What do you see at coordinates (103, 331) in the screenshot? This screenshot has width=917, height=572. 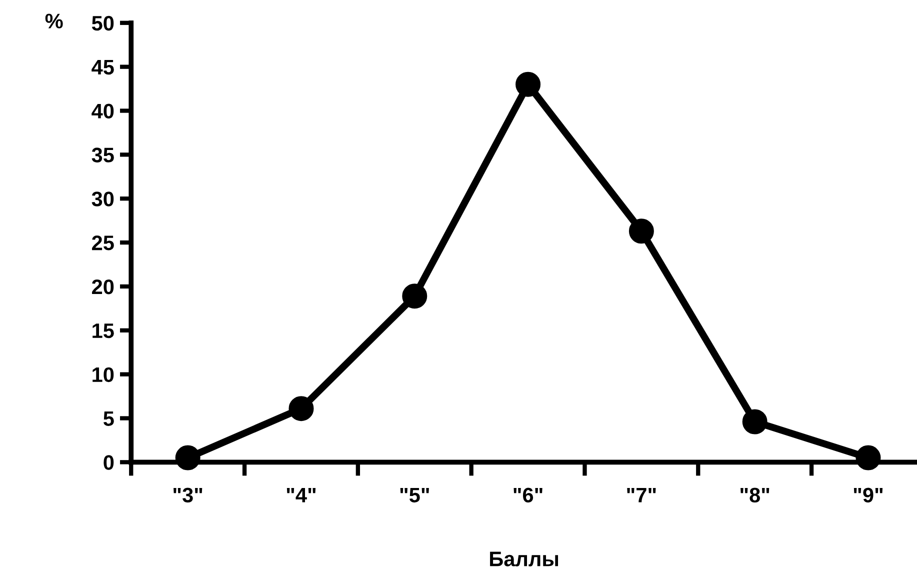 I see `y-tick-label: 15` at bounding box center [103, 331].